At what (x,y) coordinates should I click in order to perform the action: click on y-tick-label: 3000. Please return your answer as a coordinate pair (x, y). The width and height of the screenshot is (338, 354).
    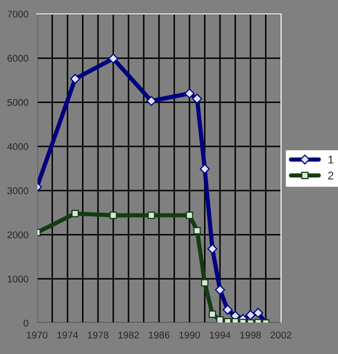
    Looking at the image, I should click on (17, 190).